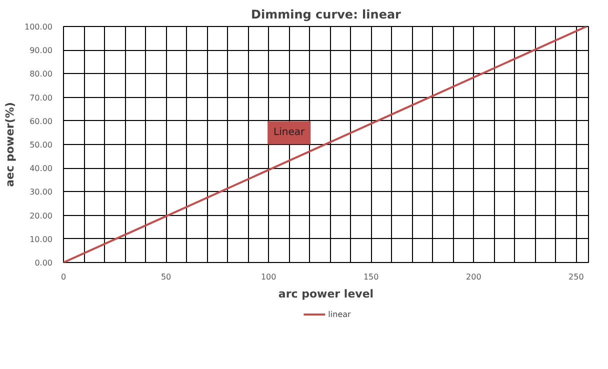 This screenshot has height=369, width=608. What do you see at coordinates (63, 277) in the screenshot?
I see `x-tick-label: 0` at bounding box center [63, 277].